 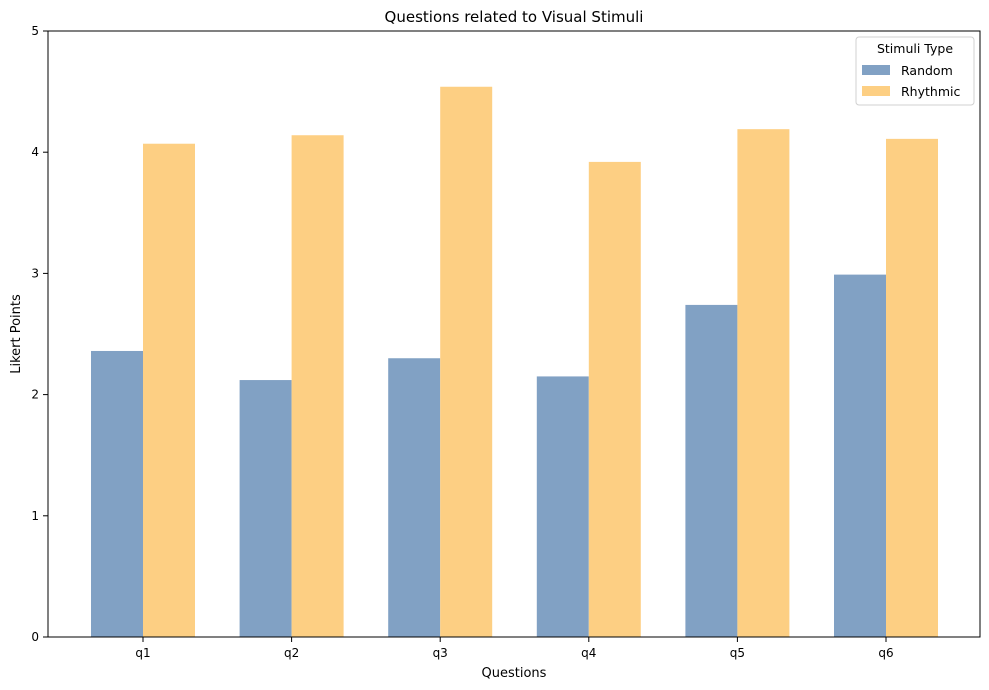 What do you see at coordinates (440, 653) in the screenshot?
I see `x-tick-label: q3` at bounding box center [440, 653].